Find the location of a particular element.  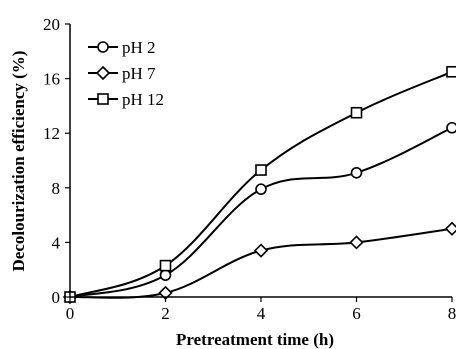

legend-item: pH 2 is located at coordinates (122, 47).